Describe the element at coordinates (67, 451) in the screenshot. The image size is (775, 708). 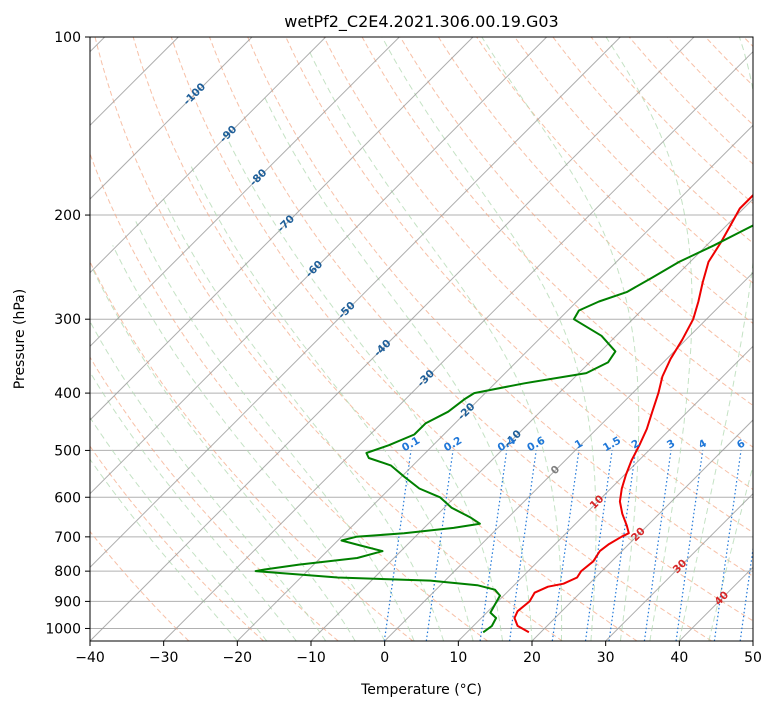
I see `y-tick-label: 500` at that location.